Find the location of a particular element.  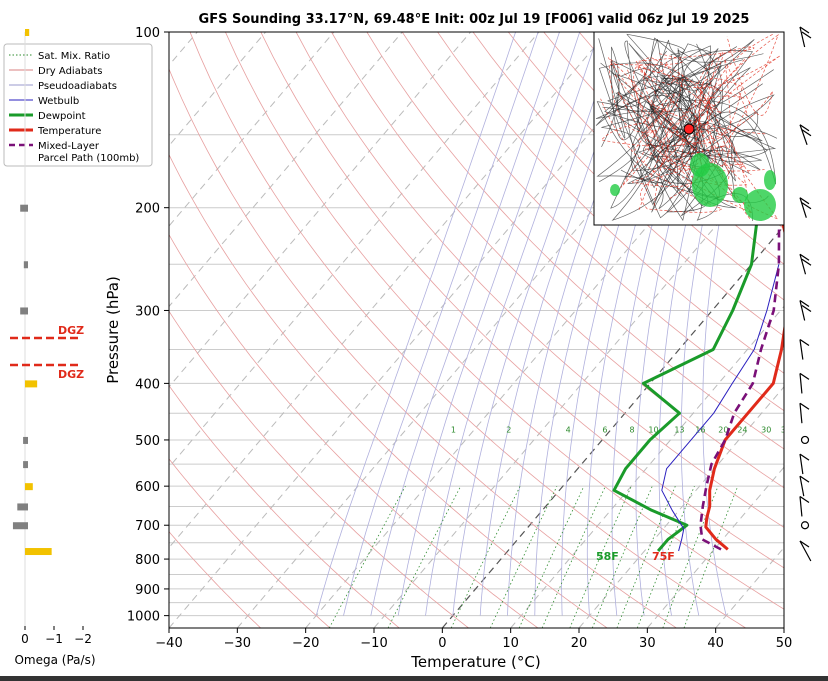

wind-barb-calm is located at coordinates (805, 440).